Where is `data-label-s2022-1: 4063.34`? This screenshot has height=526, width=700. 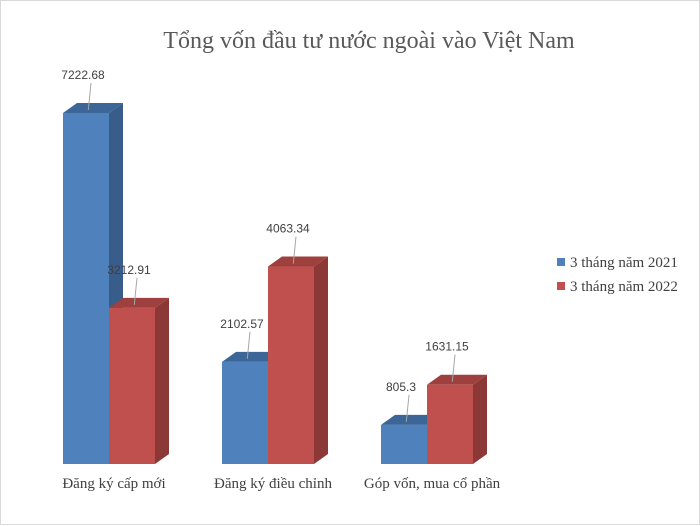 data-label-s2022-1: 4063.34 is located at coordinates (288, 229).